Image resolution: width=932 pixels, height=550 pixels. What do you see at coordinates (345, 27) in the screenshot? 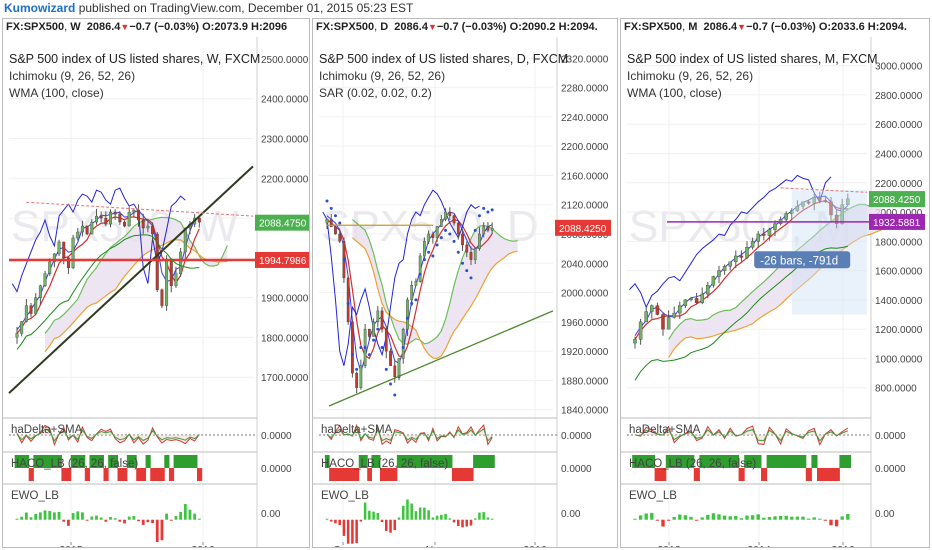
I see `symbol-name: FX:SPX500` at bounding box center [345, 27].